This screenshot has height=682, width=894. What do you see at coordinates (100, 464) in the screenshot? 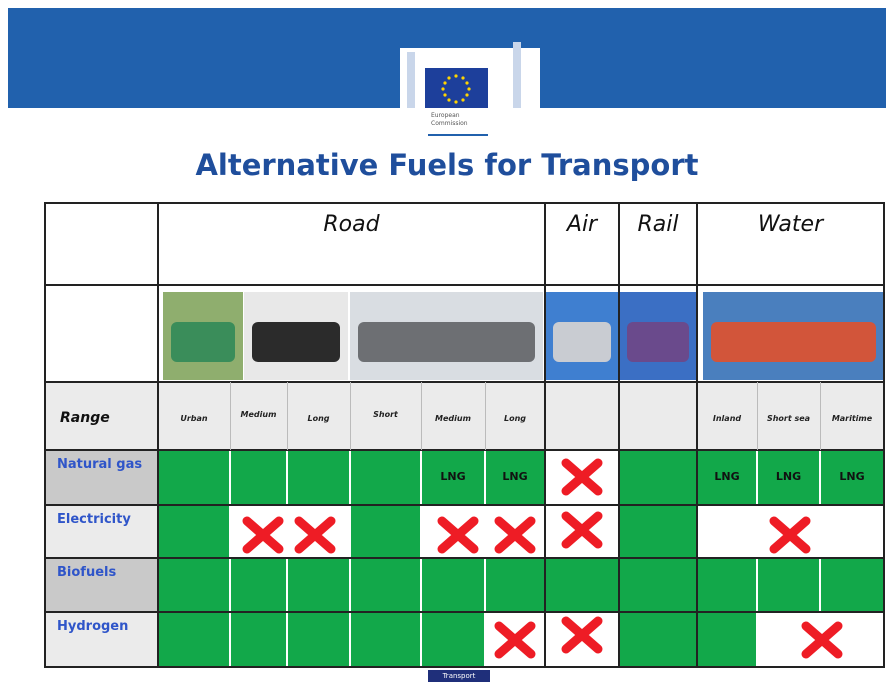
I see `row-label: Natural gas` at bounding box center [100, 464].